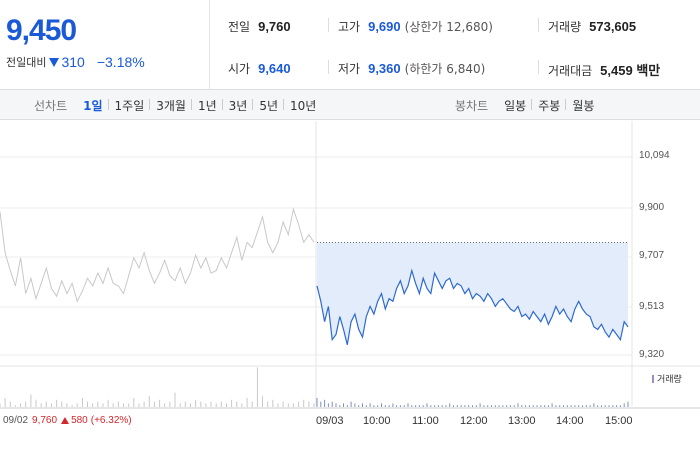  What do you see at coordinates (613, 26) in the screenshot?
I see `stat-value: 573,605` at bounding box center [613, 26].